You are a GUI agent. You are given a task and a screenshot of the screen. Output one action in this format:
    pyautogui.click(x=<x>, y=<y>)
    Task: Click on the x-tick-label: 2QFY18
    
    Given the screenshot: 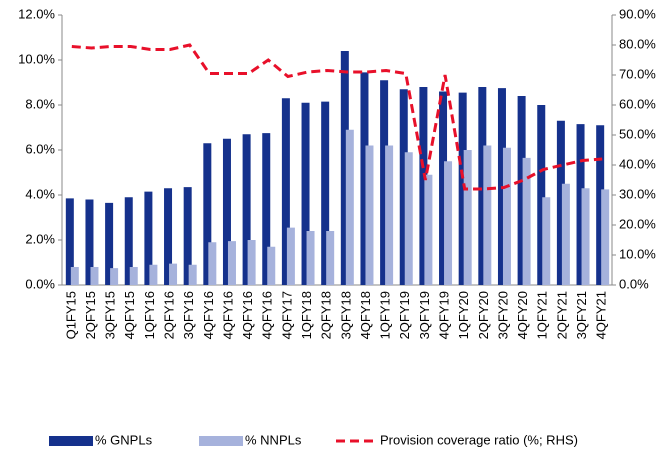 What is the action you would take?
    pyautogui.click(x=326, y=315)
    